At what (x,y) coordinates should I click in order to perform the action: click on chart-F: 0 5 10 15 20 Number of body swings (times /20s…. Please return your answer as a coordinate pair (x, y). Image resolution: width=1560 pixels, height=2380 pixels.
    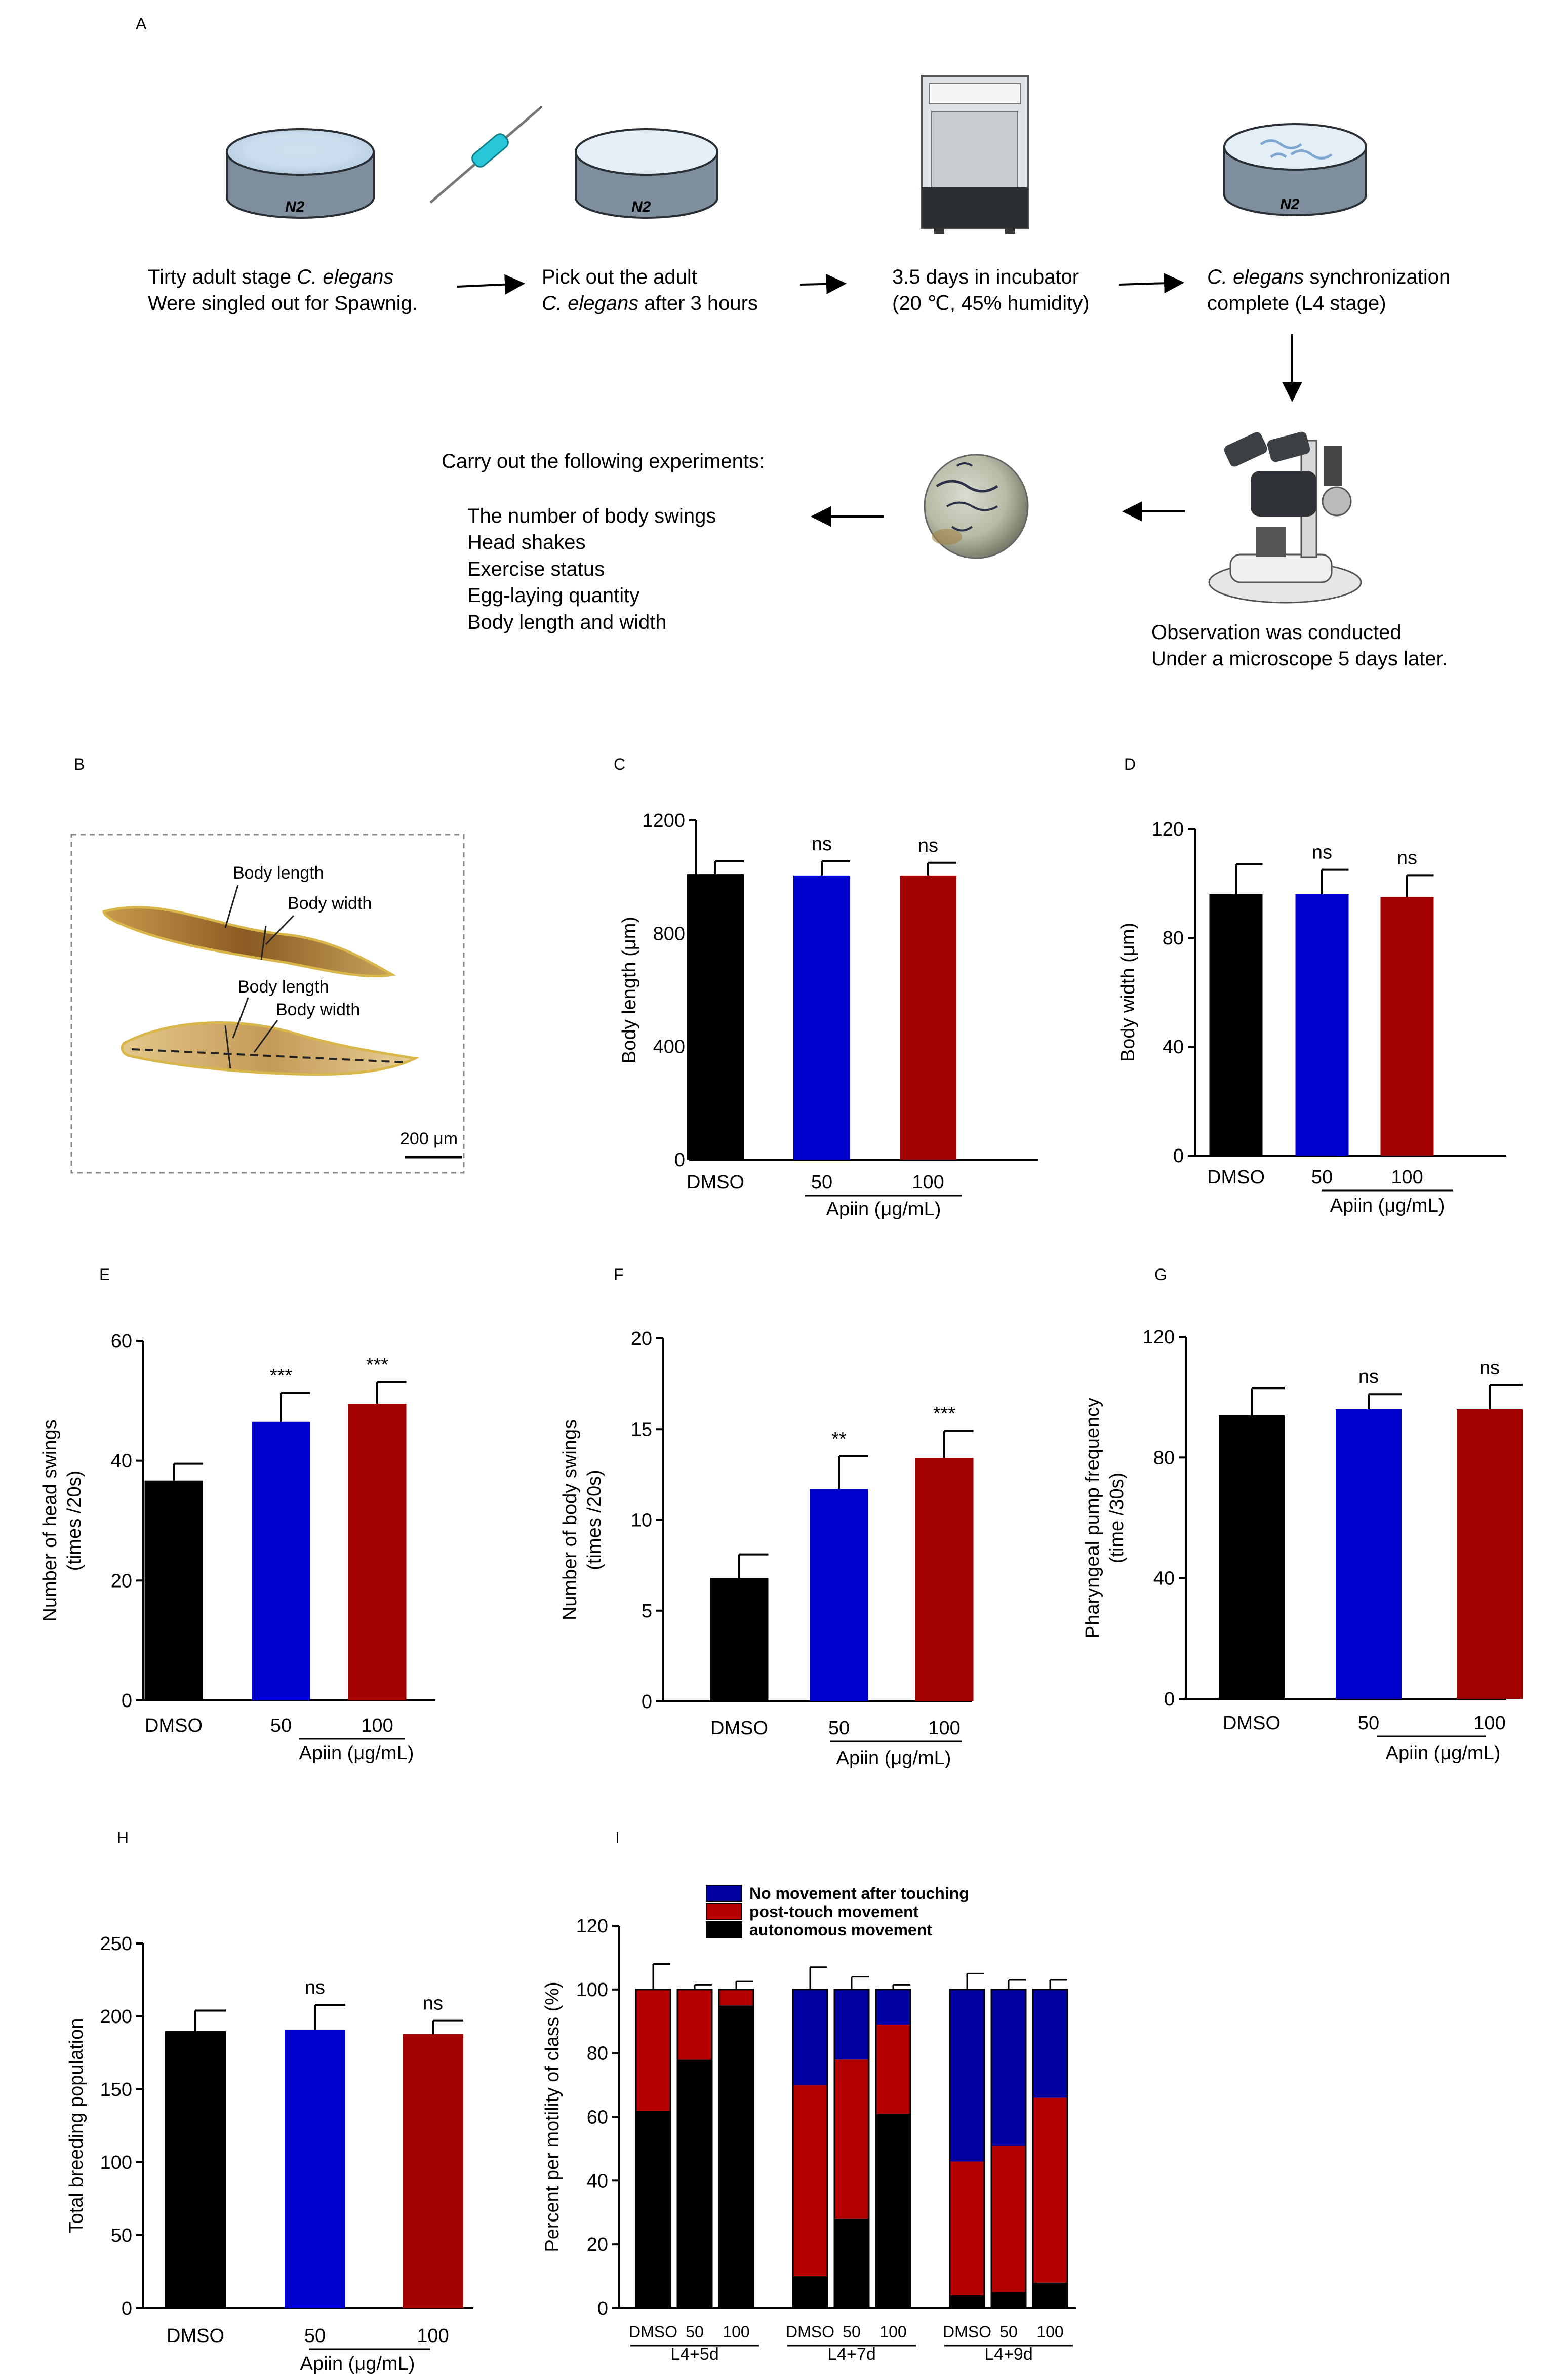
    Looking at the image, I should click on (767, 1548).